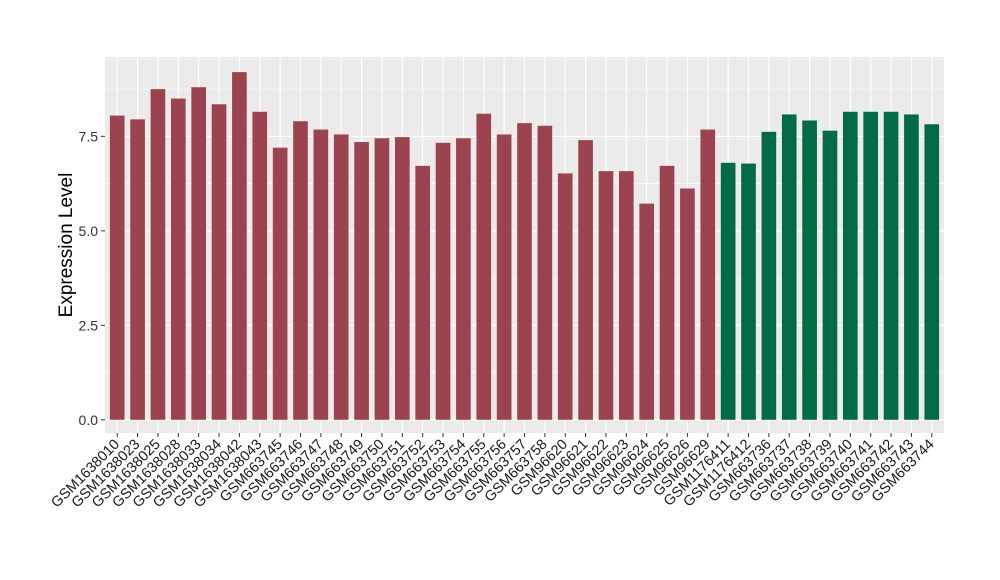  Describe the element at coordinates (89, 420) in the screenshot. I see `y-tick-label: 0.0` at that location.